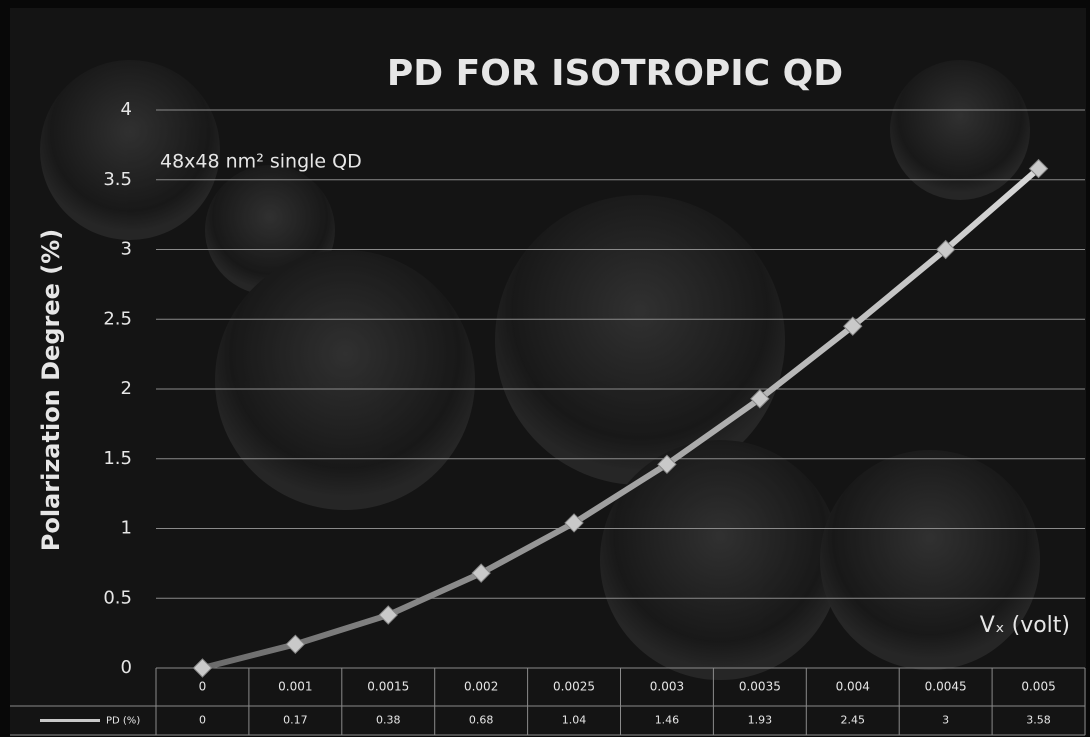  I want to click on table-value: 2.45, so click(853, 720).